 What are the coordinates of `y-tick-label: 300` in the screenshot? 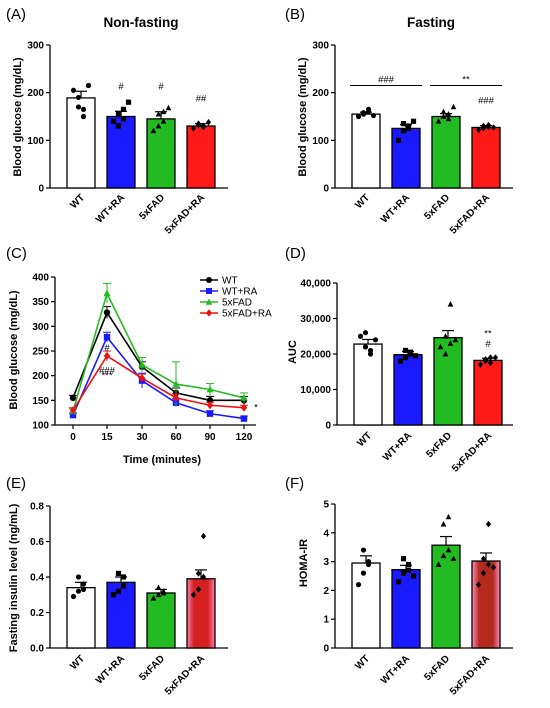 It's located at (35, 46).